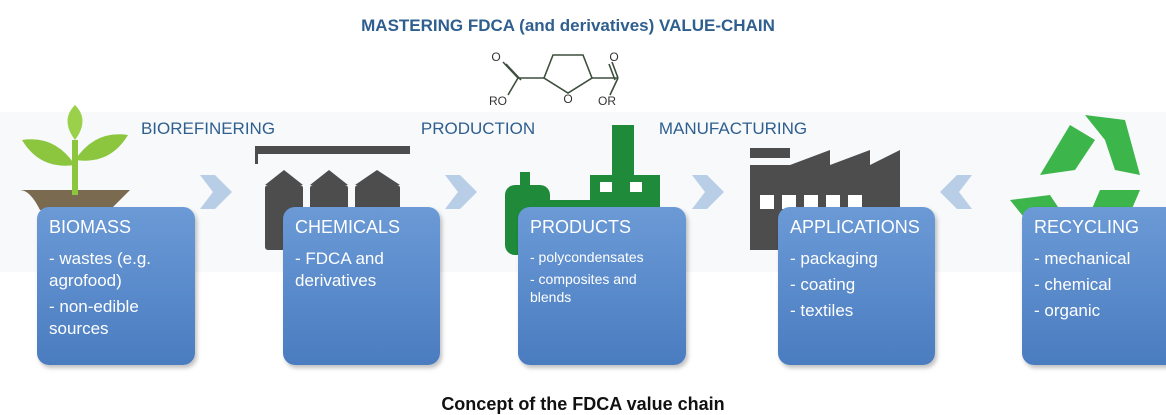  Describe the element at coordinates (90, 227) in the screenshot. I see `box-title: BIOMASS` at that location.